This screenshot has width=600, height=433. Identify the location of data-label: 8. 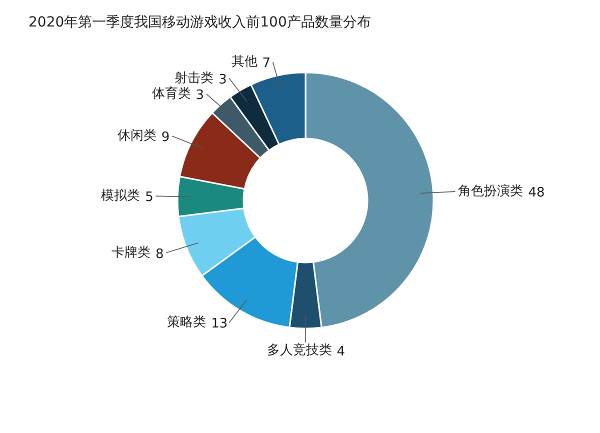
(160, 254).